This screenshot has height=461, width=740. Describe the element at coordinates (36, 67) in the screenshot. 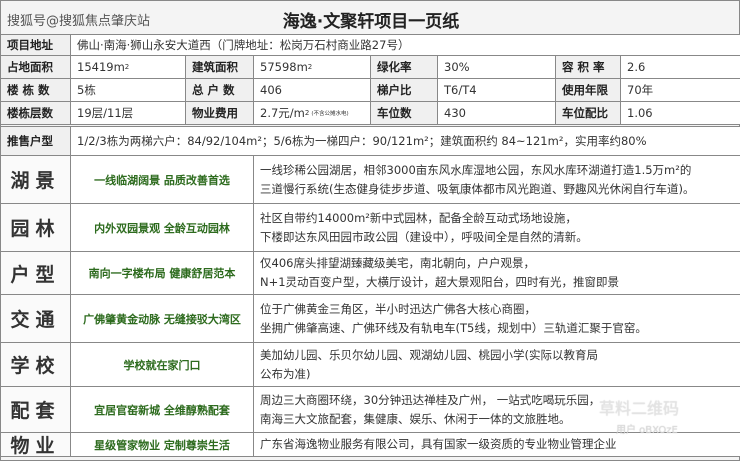

I see `stat-label: 占地面积` at that location.